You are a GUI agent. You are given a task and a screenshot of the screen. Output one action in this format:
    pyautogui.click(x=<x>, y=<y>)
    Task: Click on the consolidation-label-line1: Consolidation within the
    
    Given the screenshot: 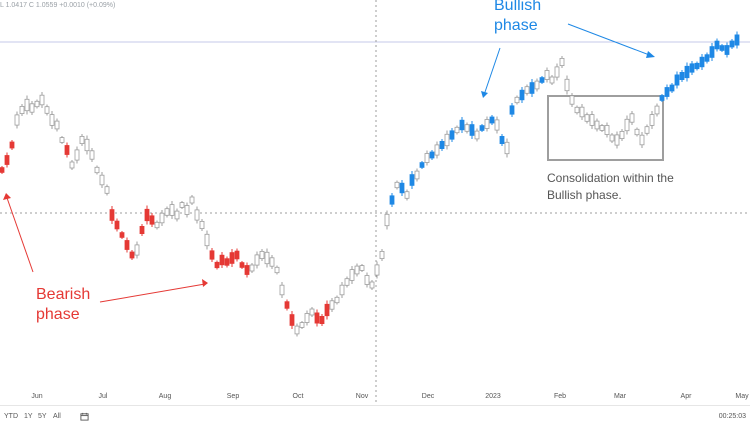 What is the action you would take?
    pyautogui.click(x=610, y=178)
    